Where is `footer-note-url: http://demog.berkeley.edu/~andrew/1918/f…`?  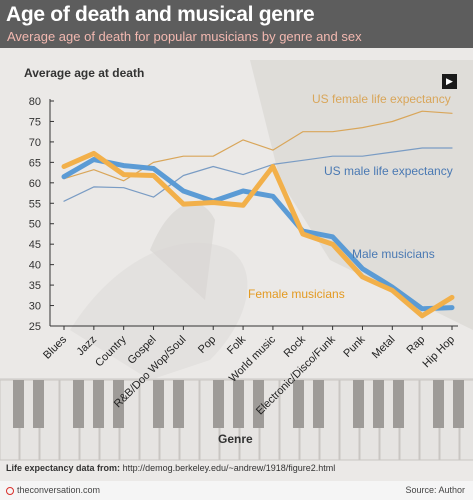
footer-note-url: http://demog.berkeley.edu/~andrew/1918/f… is located at coordinates (229, 468).